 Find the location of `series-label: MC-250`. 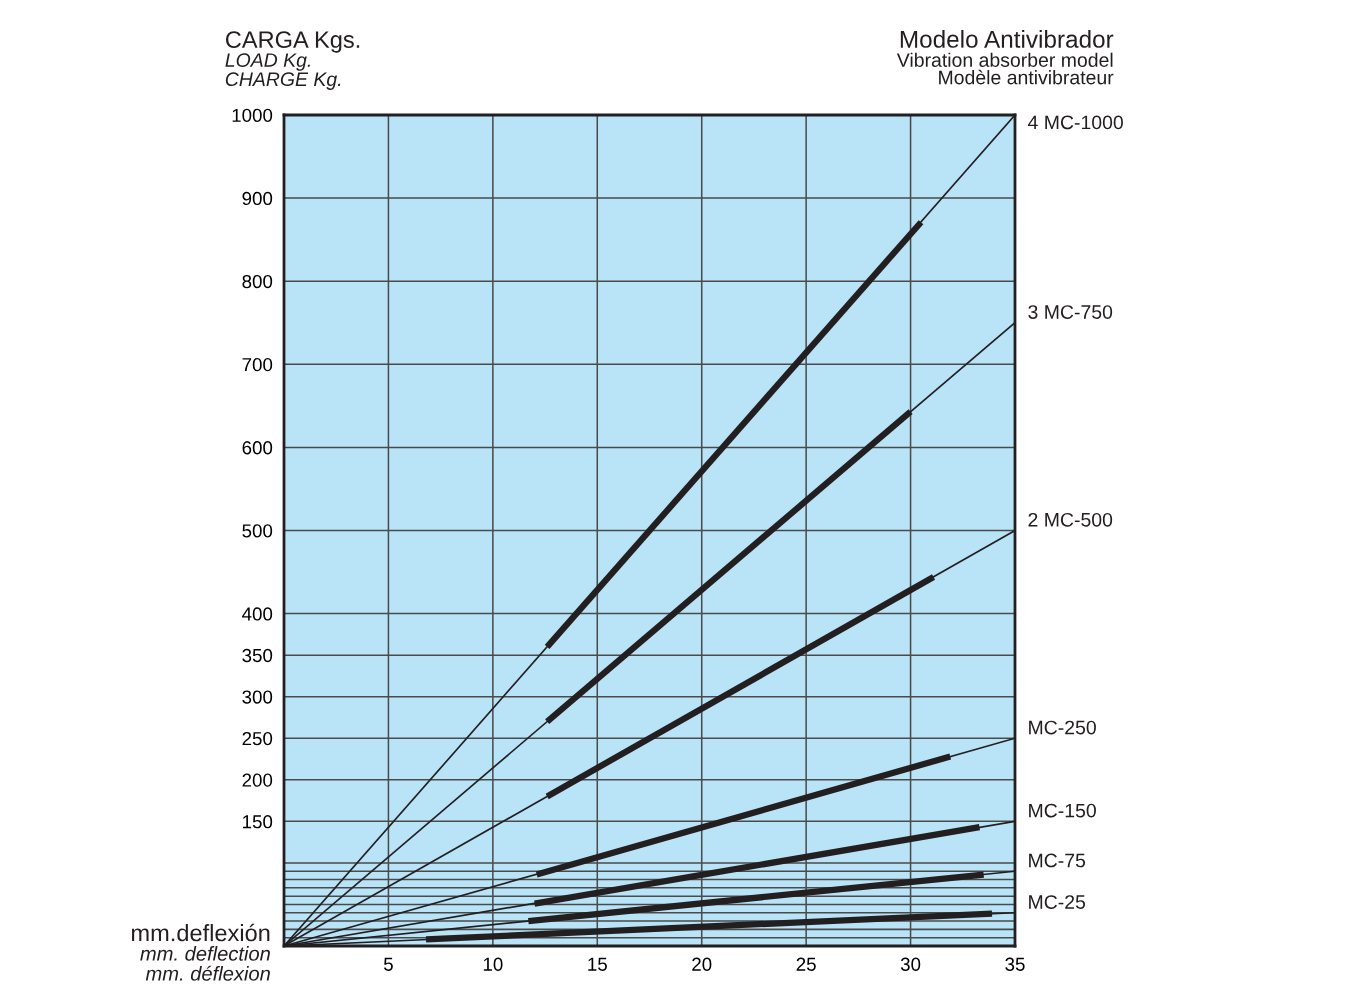

series-label: MC-250 is located at coordinates (1062, 727).